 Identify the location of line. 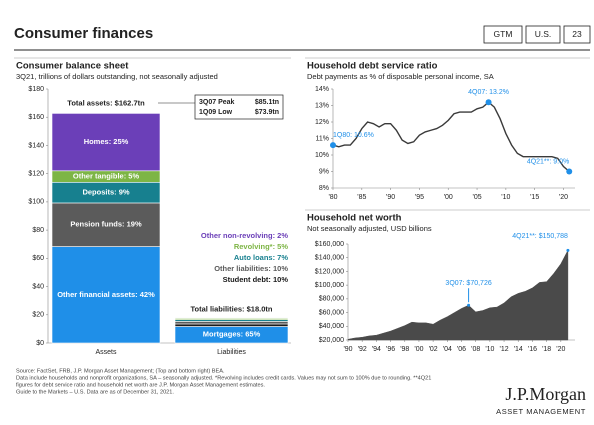
(451, 137).